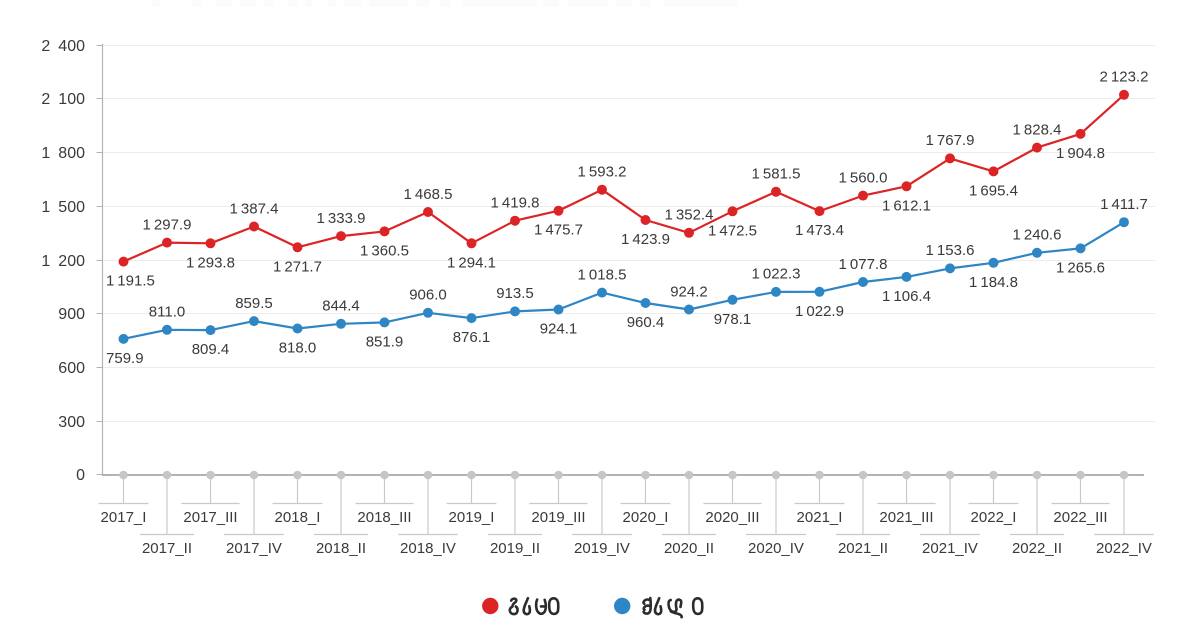 This screenshot has height=636, width=1200. What do you see at coordinates (1037, 129) in the screenshot?
I see `svg-text: 1 828.4` at bounding box center [1037, 129].